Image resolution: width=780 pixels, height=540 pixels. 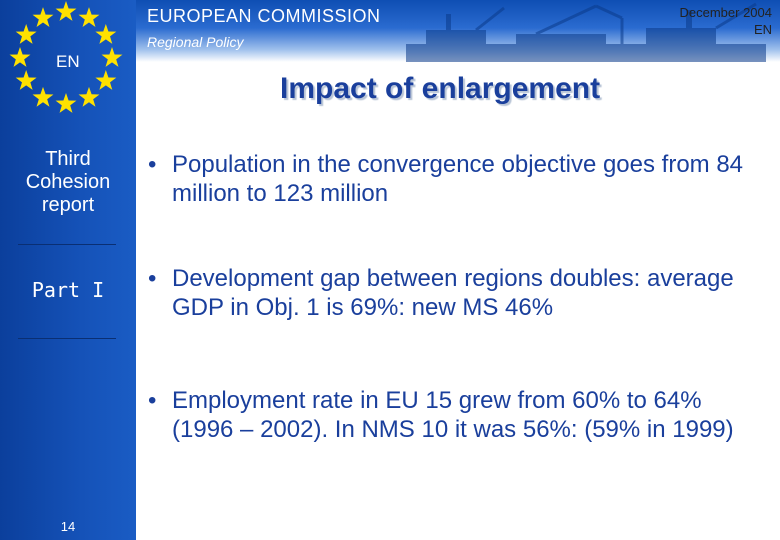 I want to click on organisation-name: EUROPEAN COMMISSION, so click(x=264, y=16).